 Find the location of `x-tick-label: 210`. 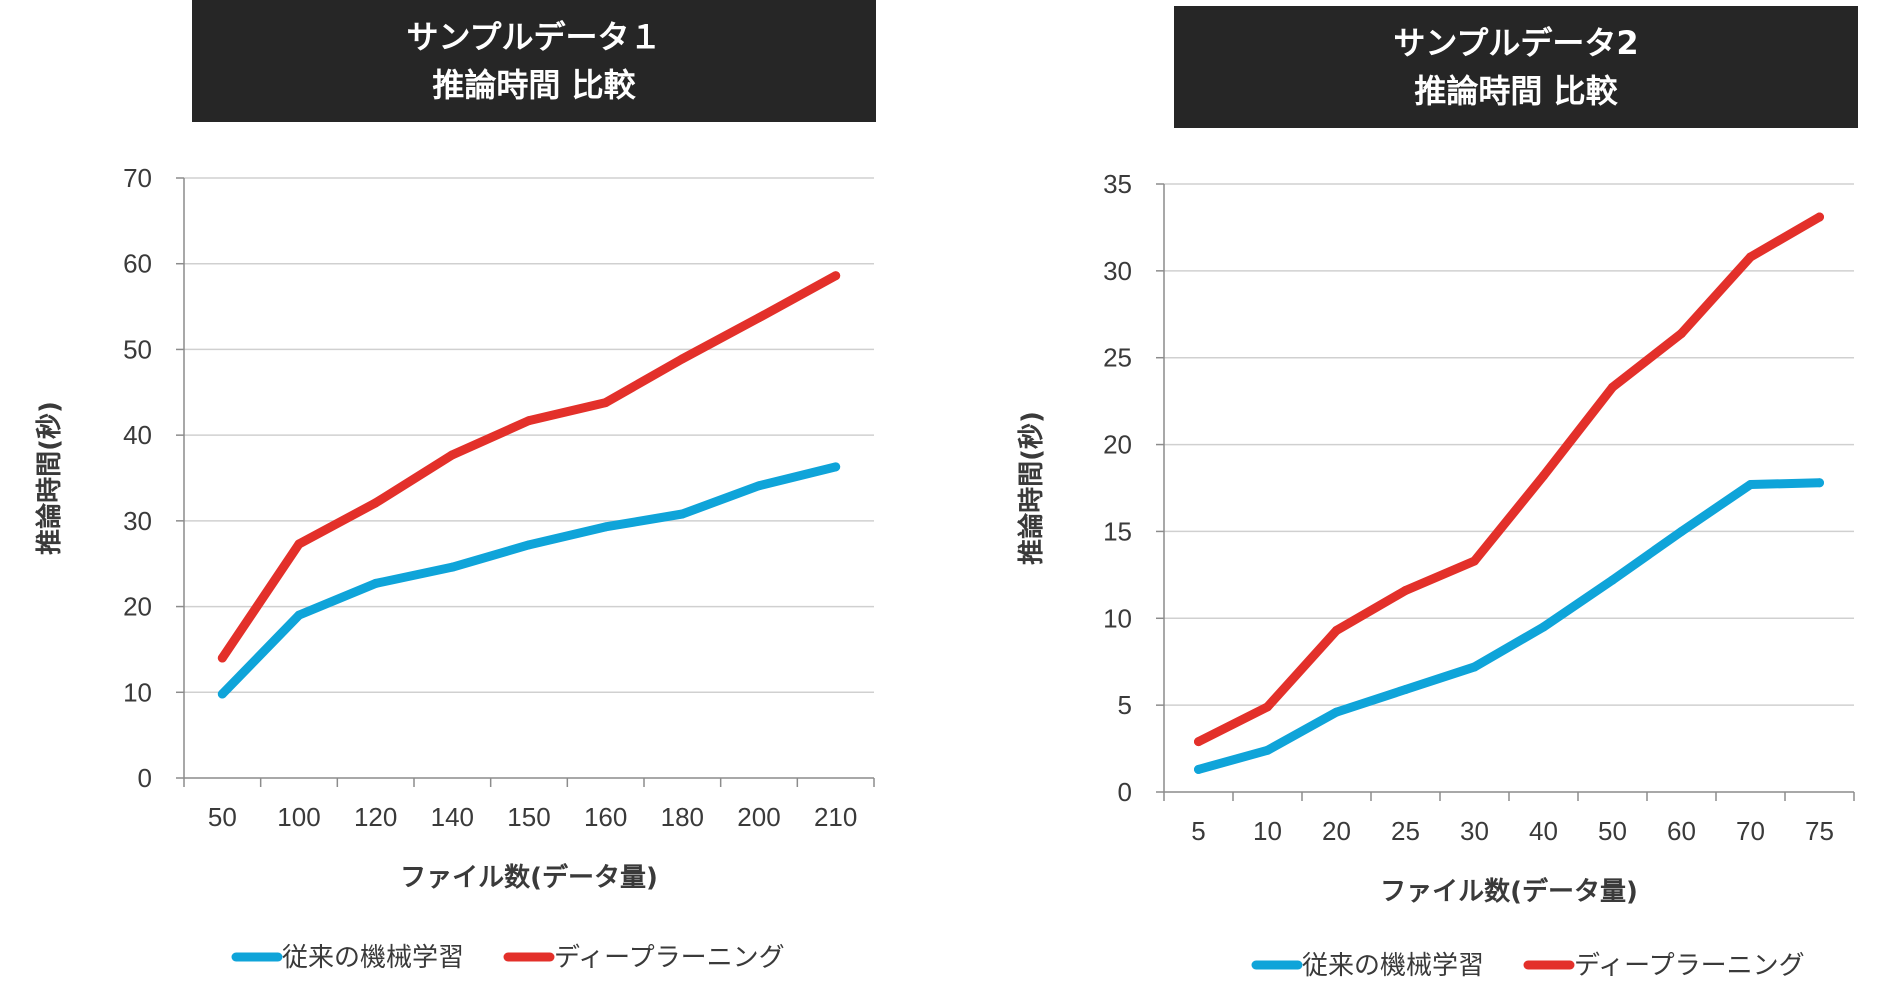

x-tick-label: 210 is located at coordinates (835, 817).